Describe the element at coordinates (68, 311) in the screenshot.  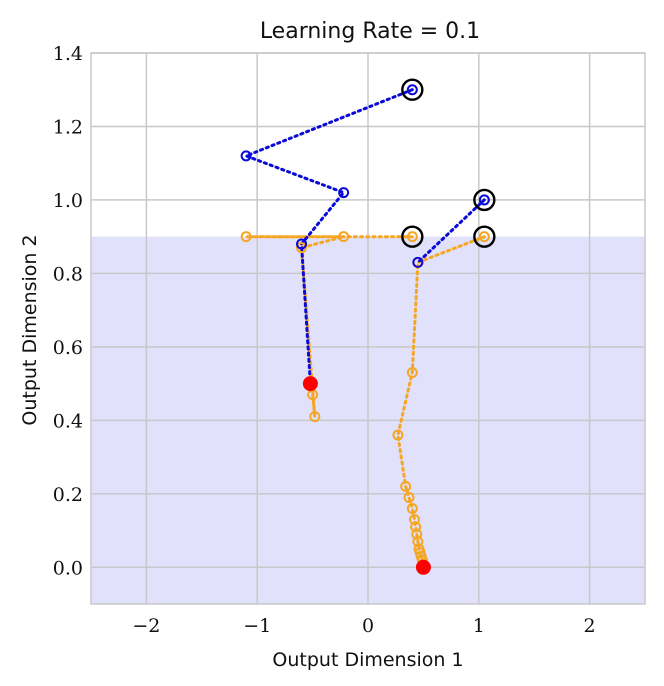
I see `y-tick-labels: 0.0 0.2 0.4 0.6 0.8 1.0 1.2 1.4` at that location.